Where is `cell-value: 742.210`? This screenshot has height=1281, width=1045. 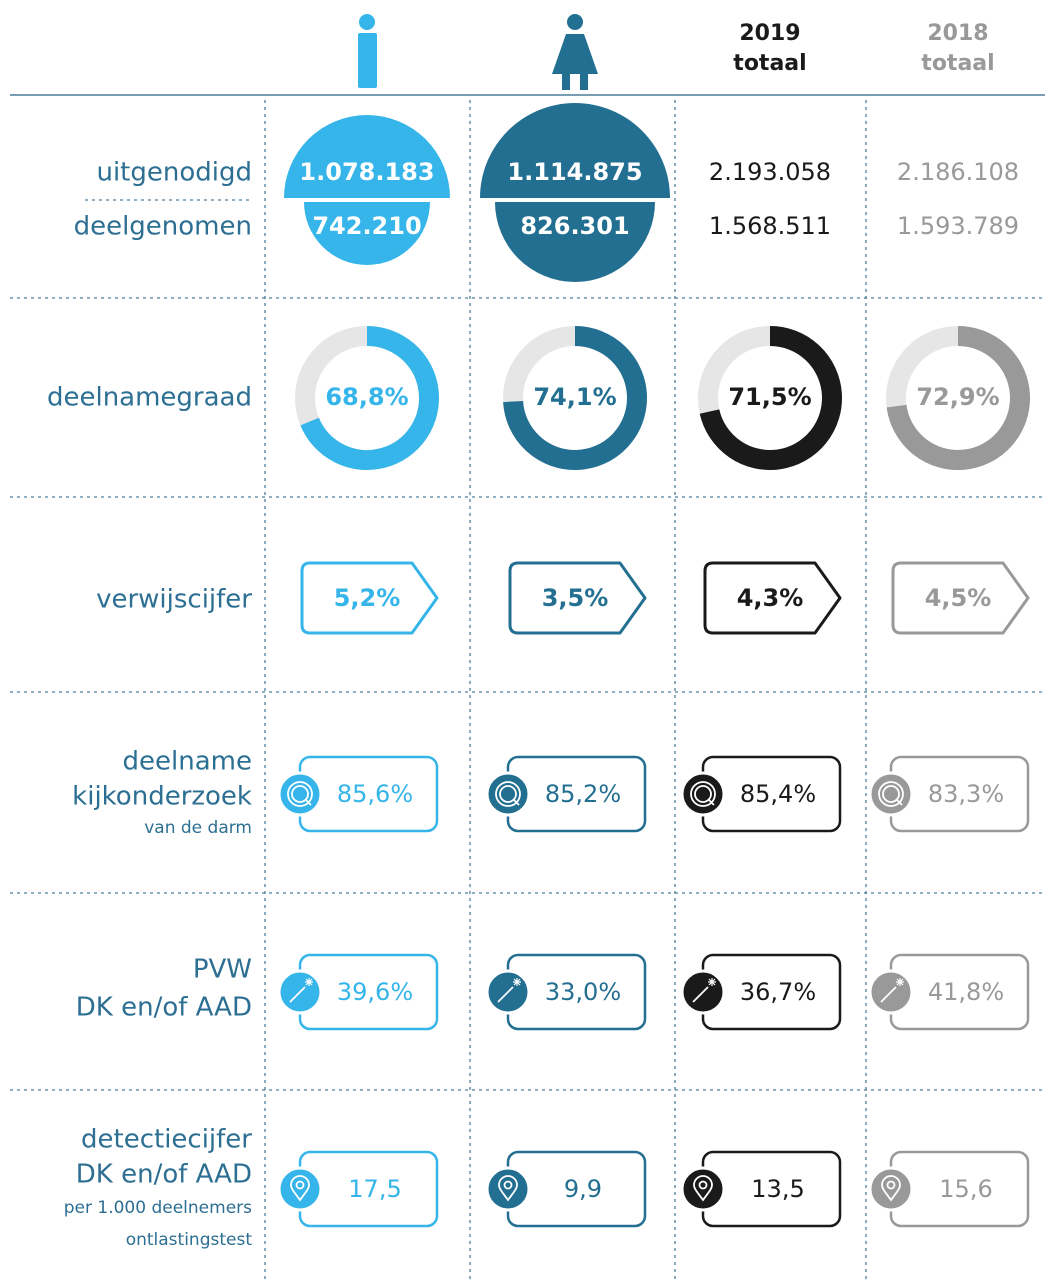
cell-value: 742.210 is located at coordinates (366, 226).